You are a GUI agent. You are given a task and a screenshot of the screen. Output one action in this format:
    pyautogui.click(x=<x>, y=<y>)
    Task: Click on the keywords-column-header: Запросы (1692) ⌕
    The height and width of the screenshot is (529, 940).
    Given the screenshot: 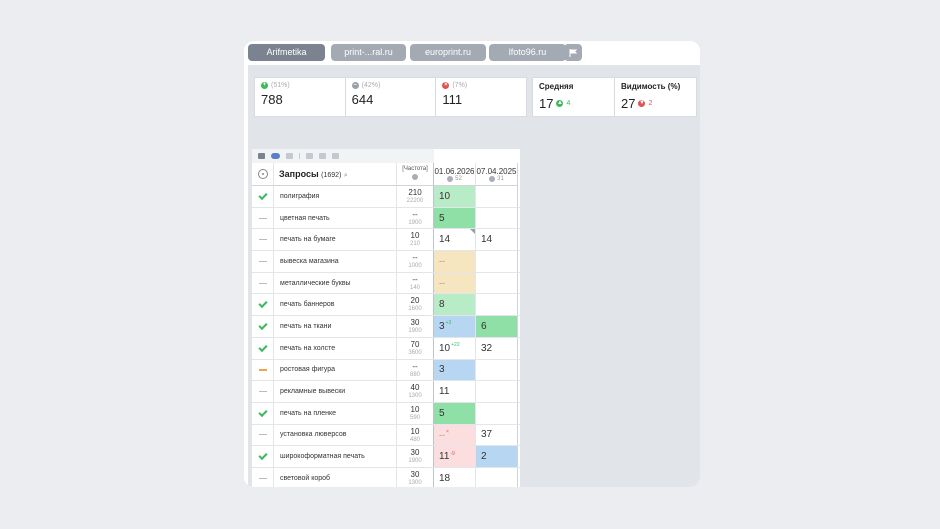 What is the action you would take?
    pyautogui.click(x=335, y=174)
    